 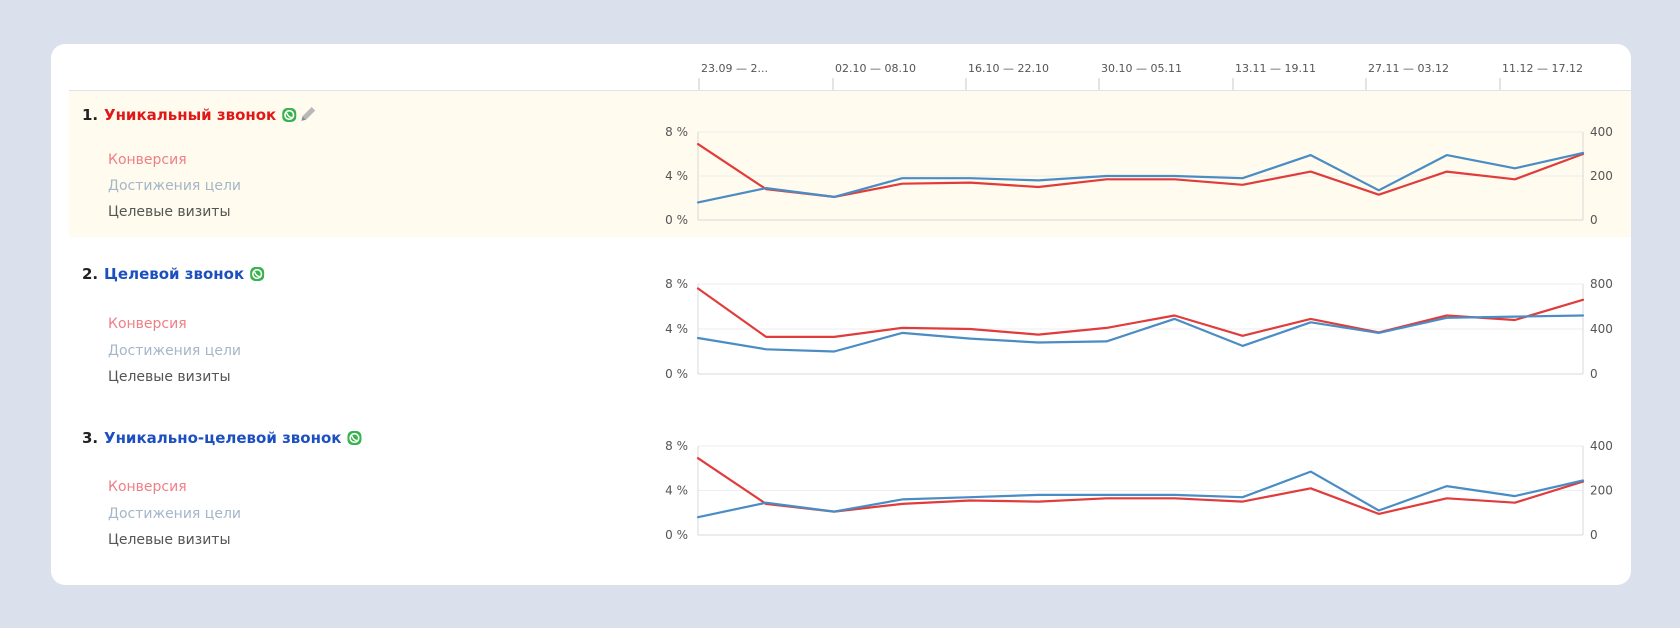 What do you see at coordinates (1008, 68) in the screenshot?
I see `timeline-label: 16.10 — 22.10` at bounding box center [1008, 68].